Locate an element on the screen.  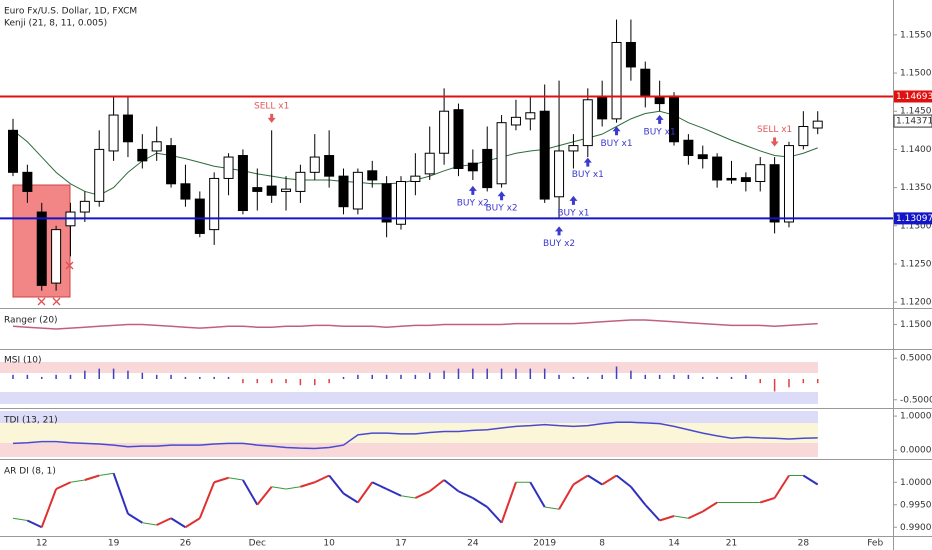
x-tick-label: 24 is located at coordinates (473, 544).